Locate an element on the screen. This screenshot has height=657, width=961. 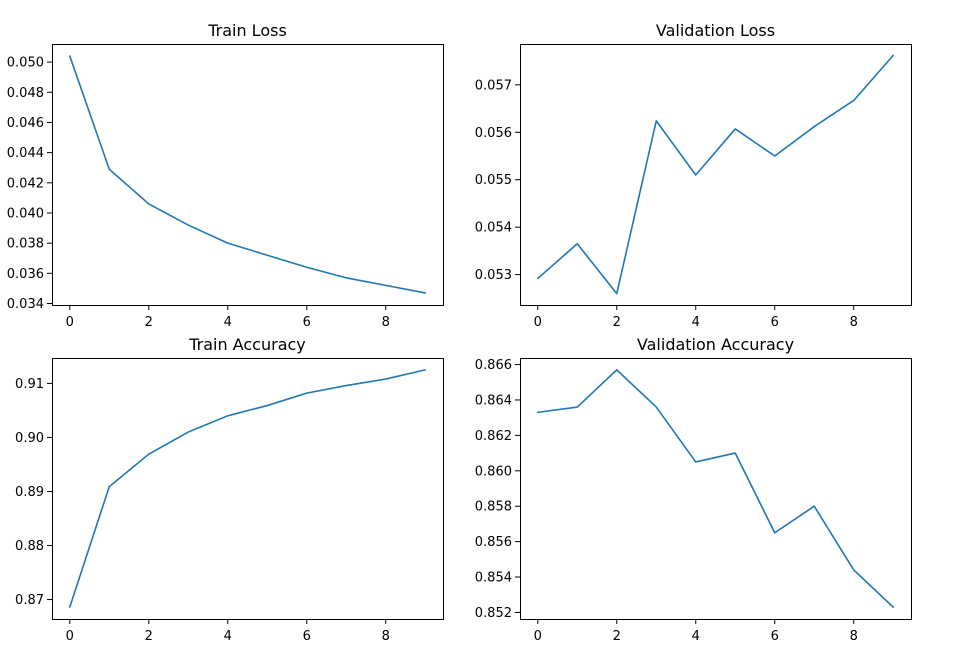
validation-loss-y-tick-label: 0.054 is located at coordinates (493, 228).